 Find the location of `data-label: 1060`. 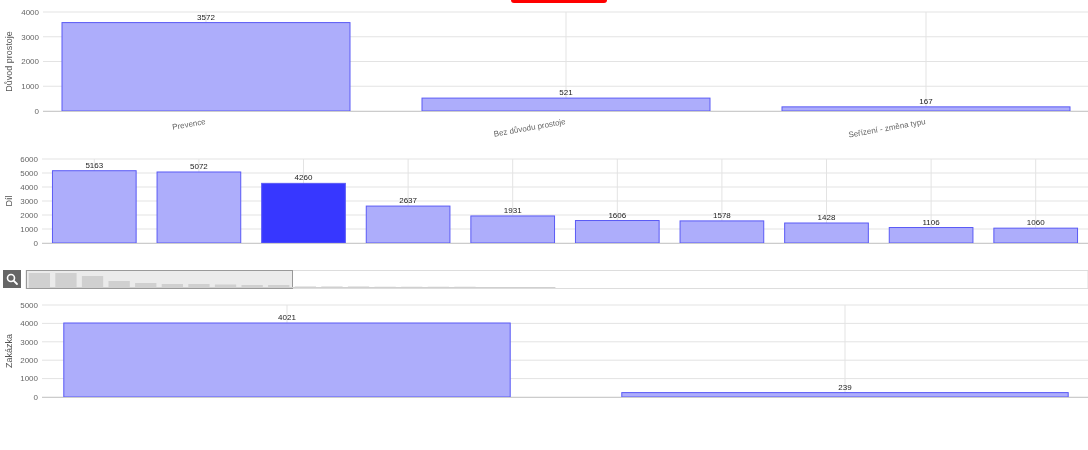

data-label: 1060 is located at coordinates (1036, 223).